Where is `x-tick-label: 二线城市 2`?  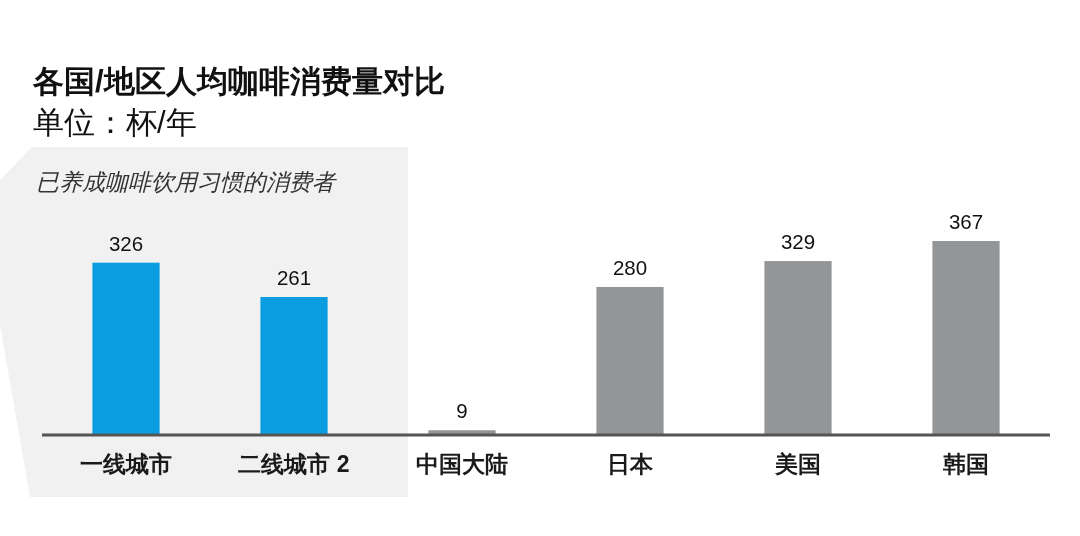
x-tick-label: 二线城市 2 is located at coordinates (294, 464).